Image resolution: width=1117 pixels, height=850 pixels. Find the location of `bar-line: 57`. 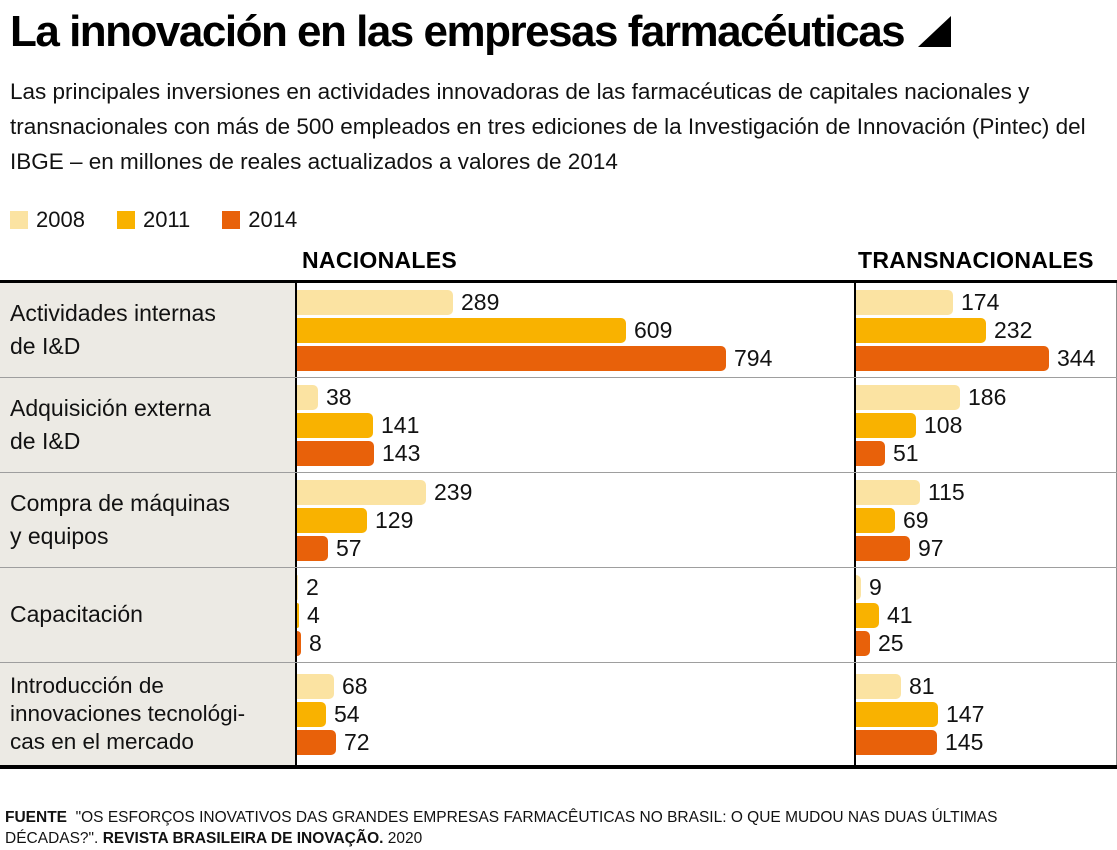

bar-line: 57 is located at coordinates (575, 547).